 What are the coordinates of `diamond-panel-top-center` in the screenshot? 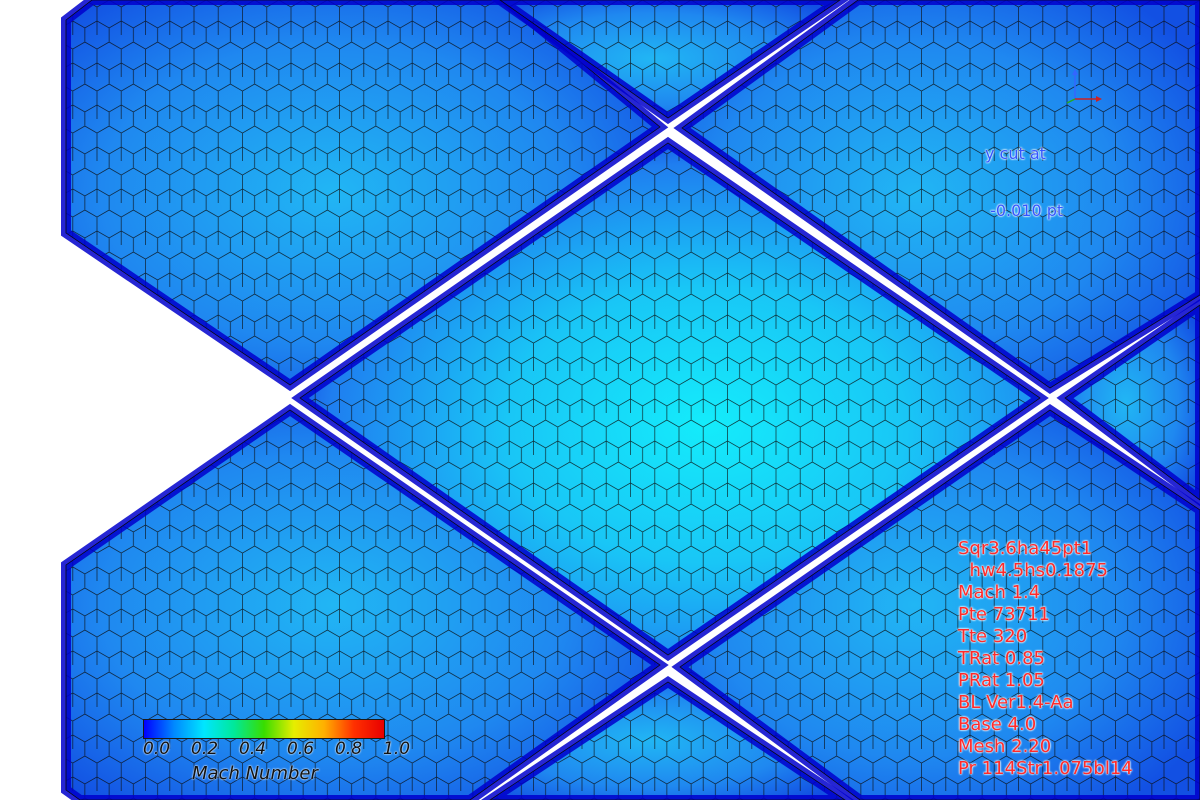 It's located at (670, 62).